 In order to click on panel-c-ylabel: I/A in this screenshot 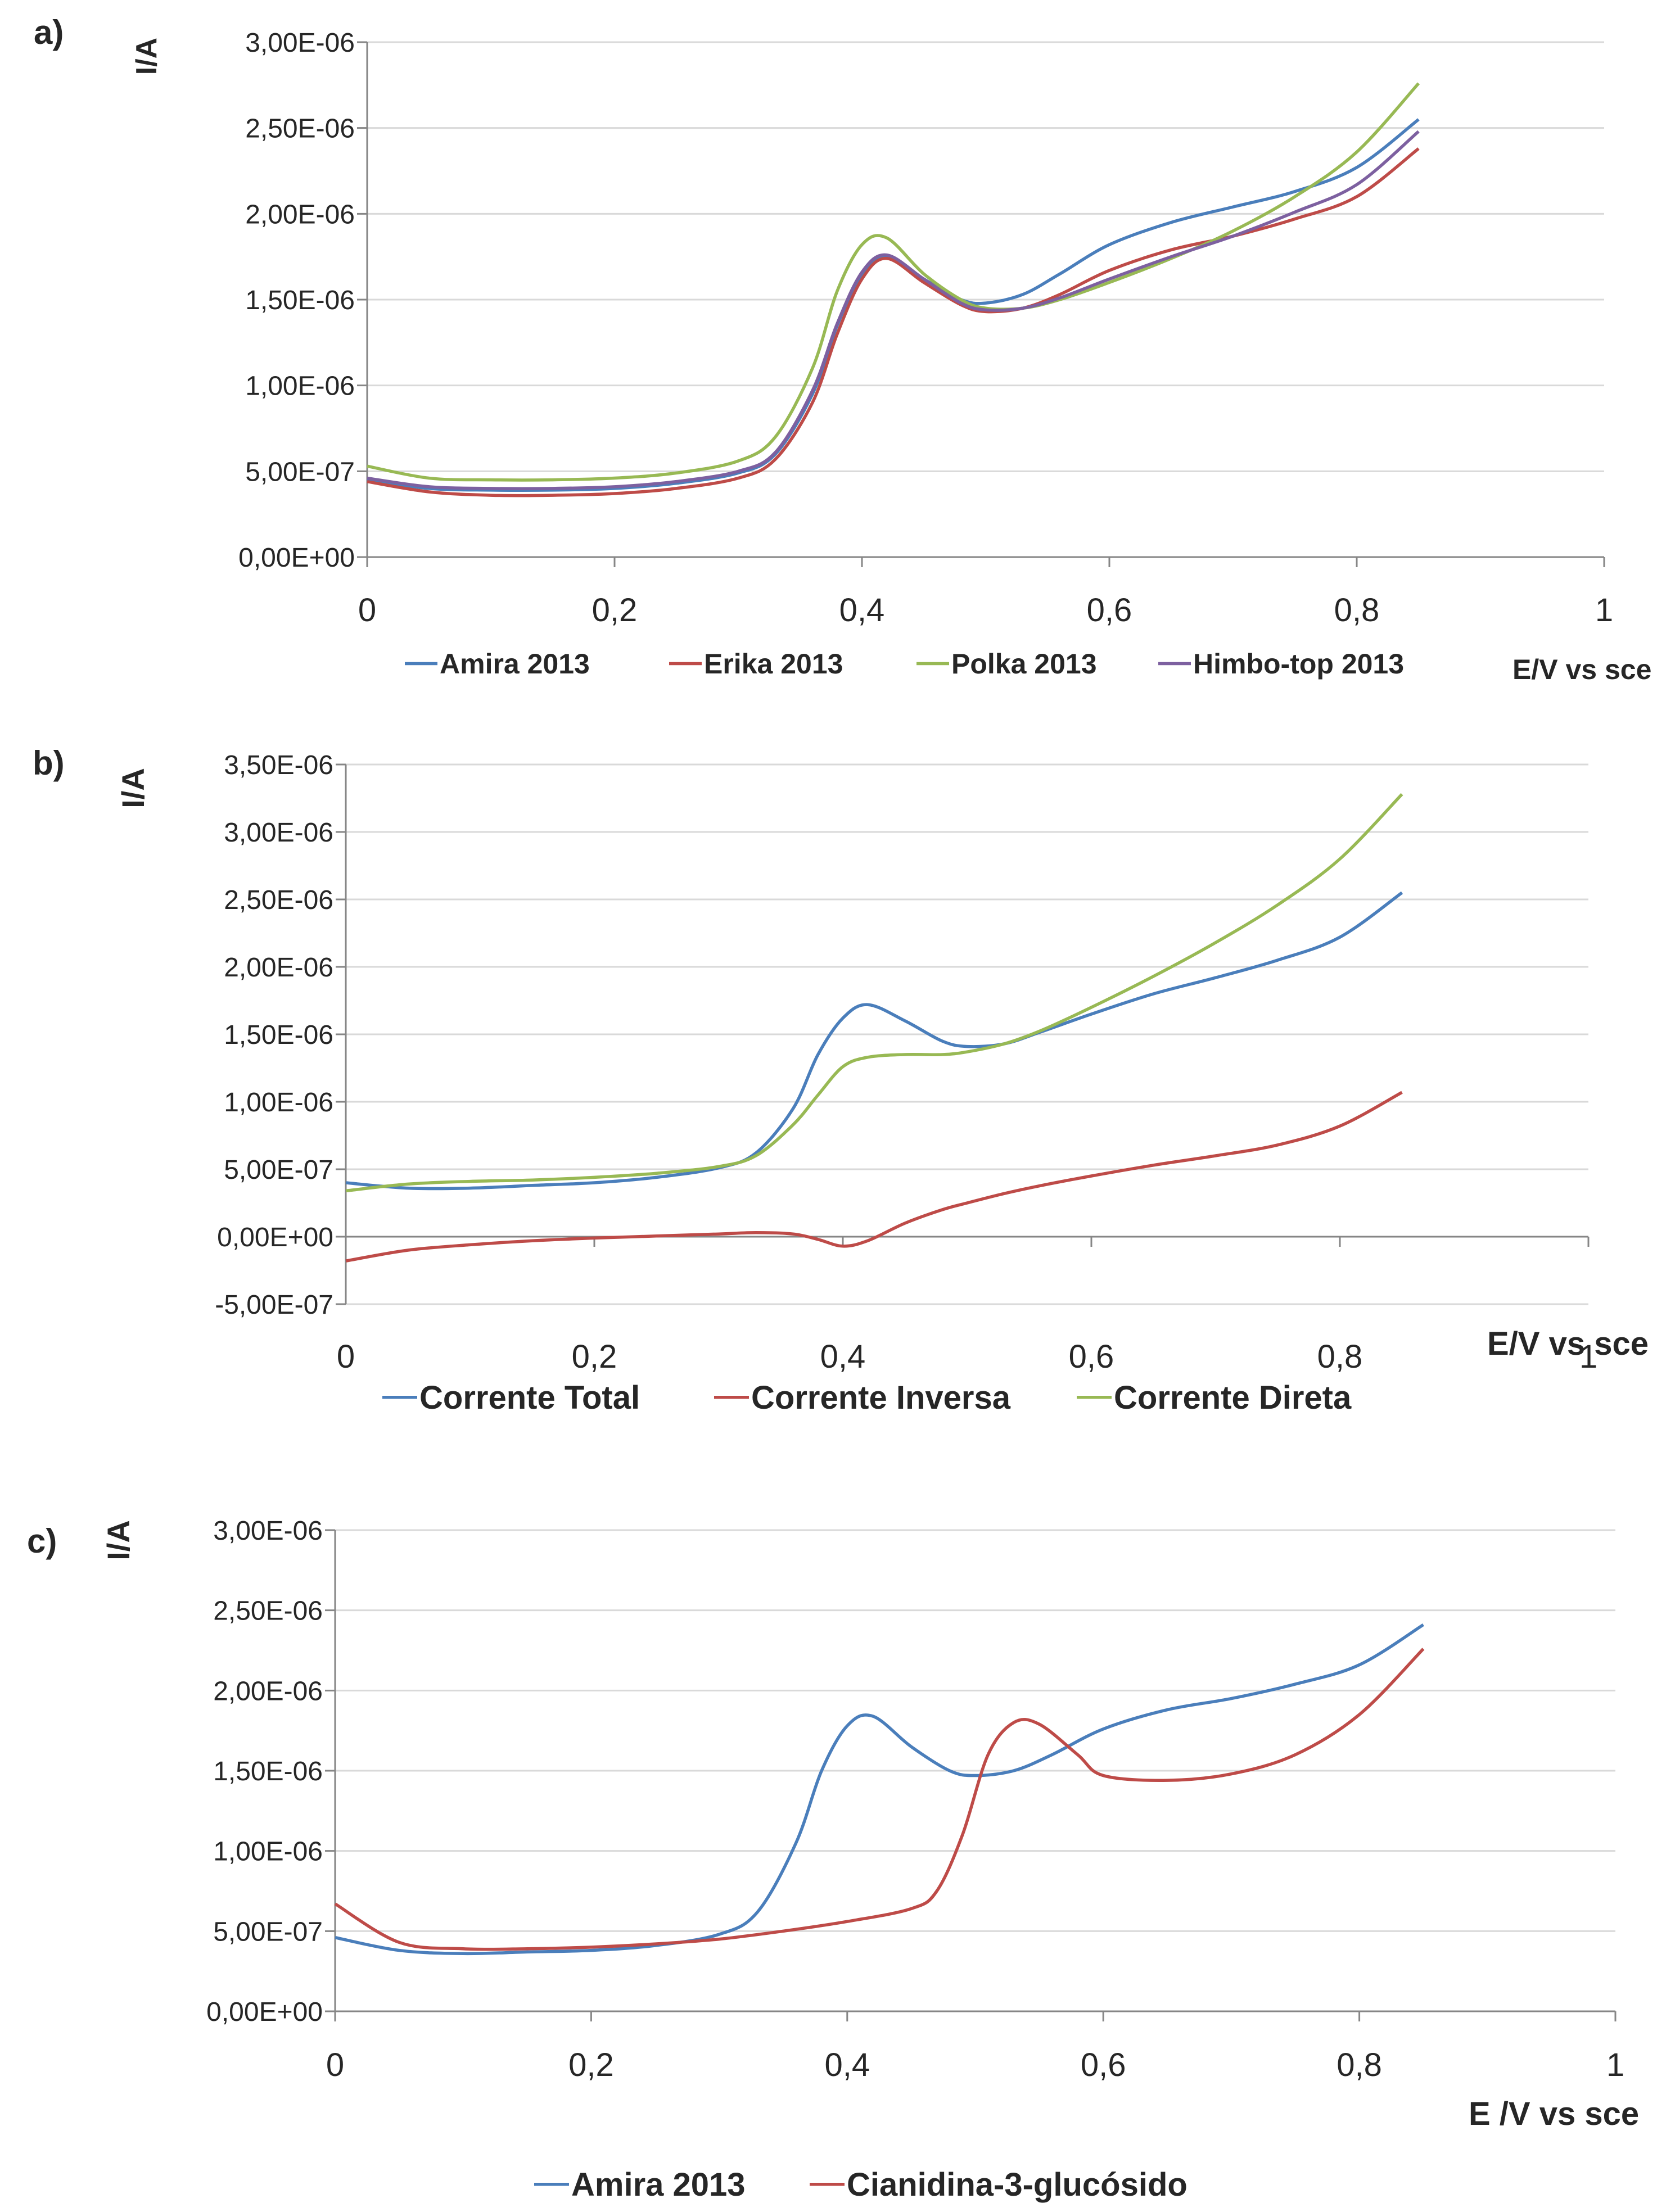, I will do `click(118, 1540)`.